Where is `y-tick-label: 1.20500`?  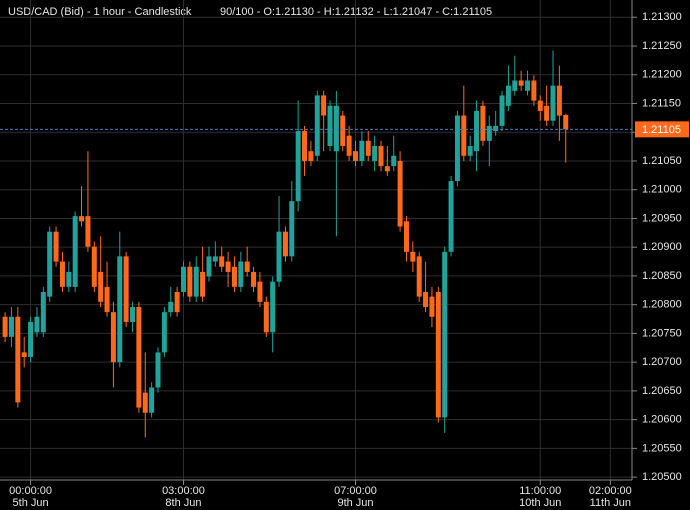
y-tick-label: 1.20500 is located at coordinates (662, 477).